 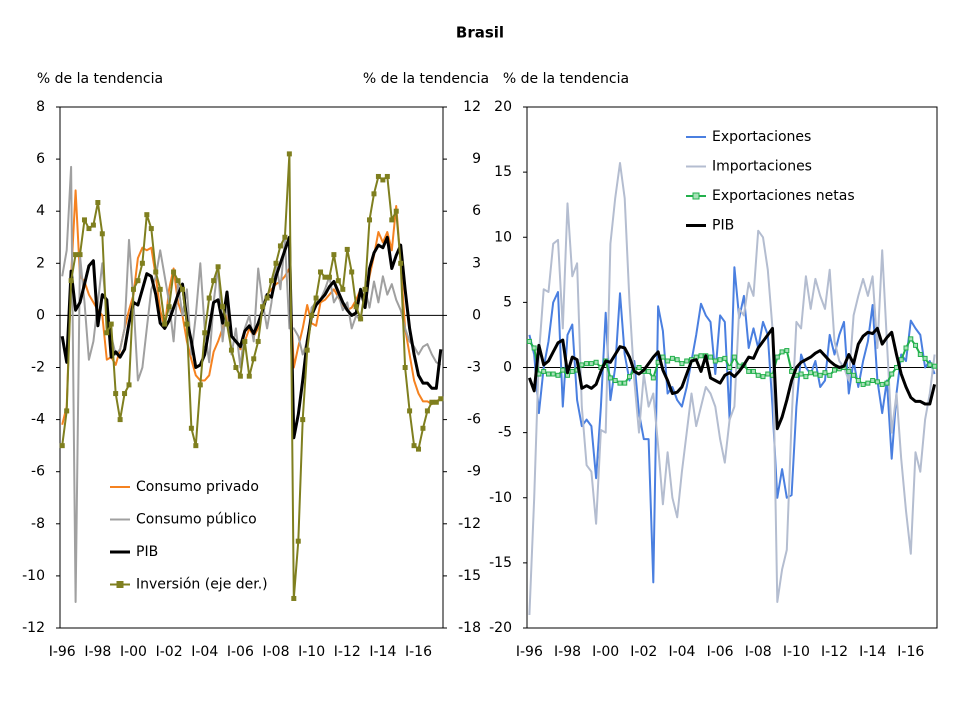 I want to click on y2-tick-label: -9, so click(x=474, y=472).